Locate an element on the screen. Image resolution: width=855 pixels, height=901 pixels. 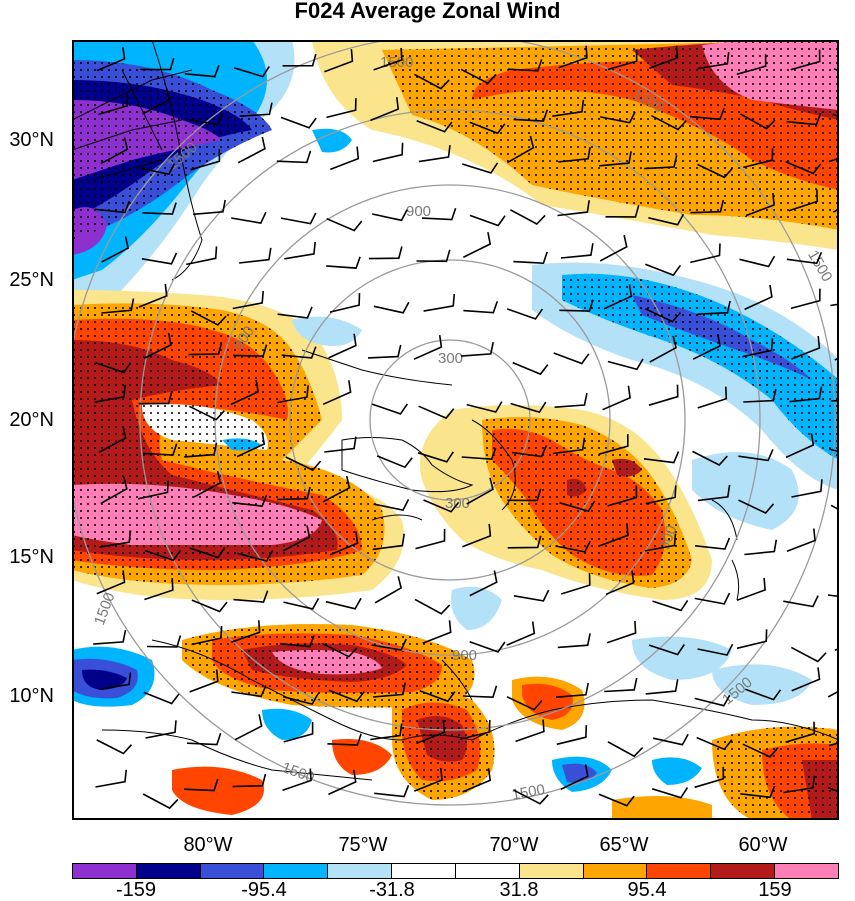
colorbar-label-5: 95.4 is located at coordinates (647, 890).